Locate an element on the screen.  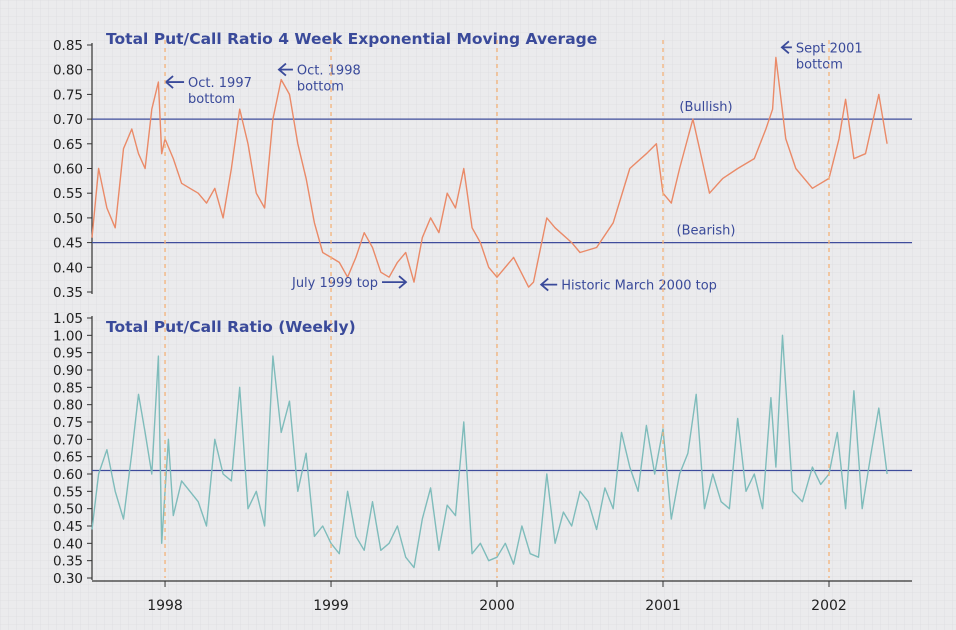
weekly-chart-title: Total Put/Call Ratio (Weekly) is located at coordinates (231, 327).